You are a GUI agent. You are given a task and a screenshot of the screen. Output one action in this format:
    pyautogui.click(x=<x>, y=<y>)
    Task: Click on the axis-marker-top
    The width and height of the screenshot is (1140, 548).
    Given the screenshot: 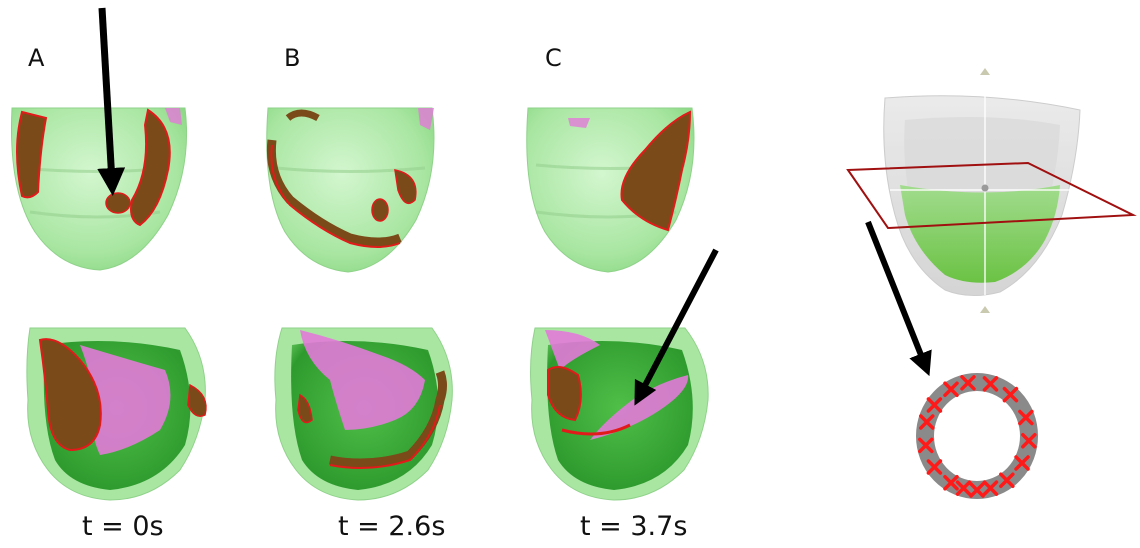 What is the action you would take?
    pyautogui.click(x=985, y=71)
    